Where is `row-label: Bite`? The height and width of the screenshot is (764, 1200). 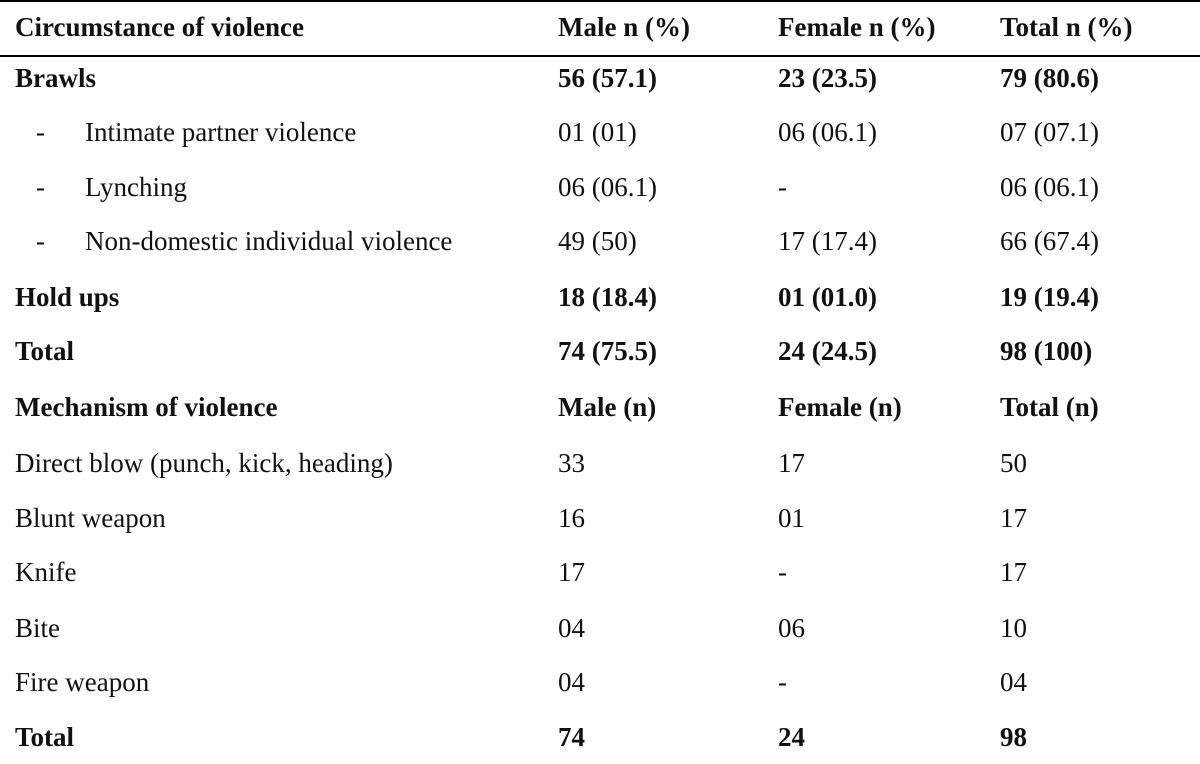 row-label: Bite is located at coordinates (37, 628).